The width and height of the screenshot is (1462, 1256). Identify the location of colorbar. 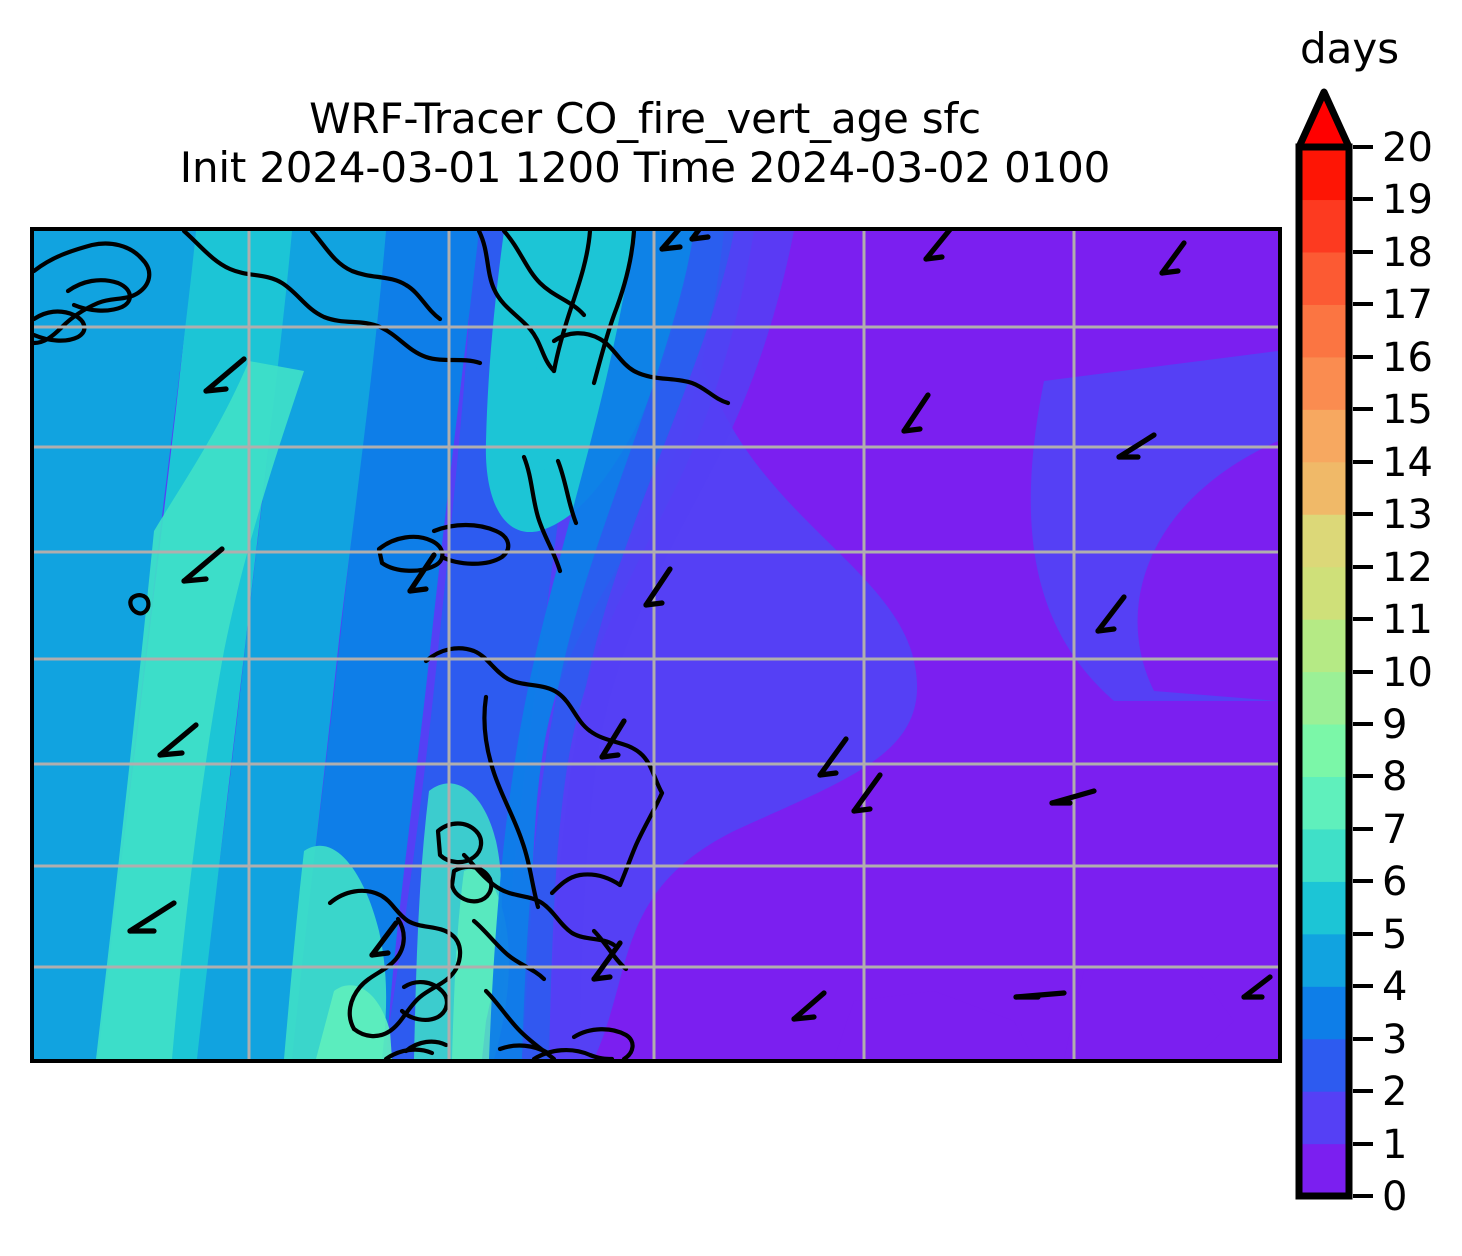
(1324, 644).